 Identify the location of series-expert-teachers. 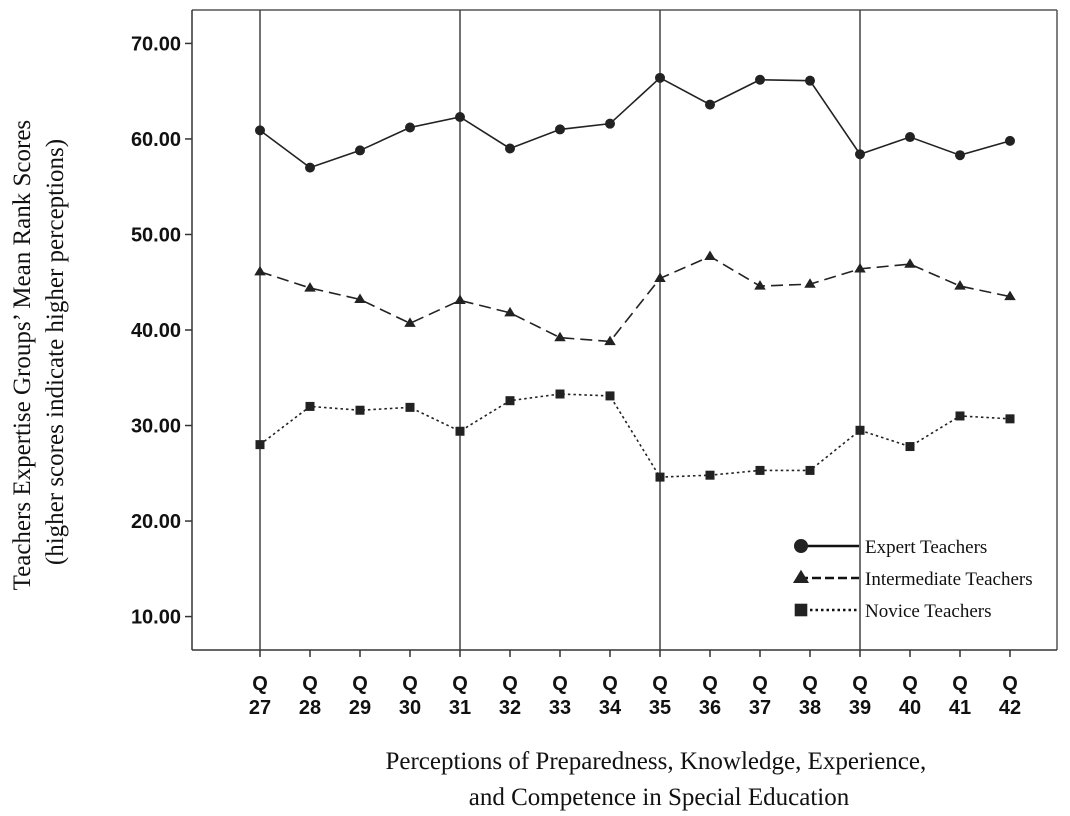
(635, 122).